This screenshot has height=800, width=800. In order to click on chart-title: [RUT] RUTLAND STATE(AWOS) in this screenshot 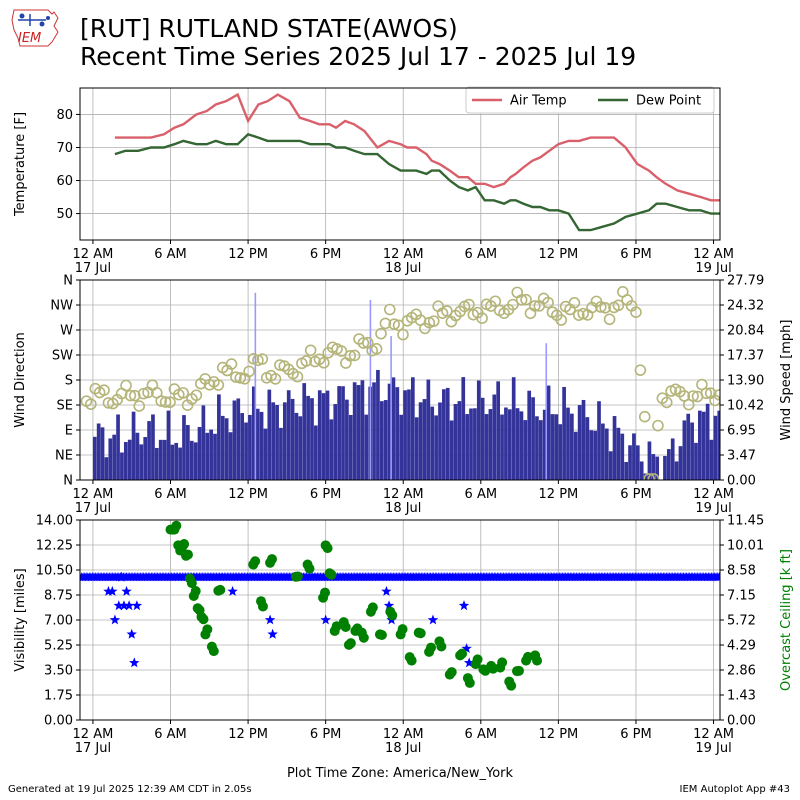, I will do `click(269, 28)`.